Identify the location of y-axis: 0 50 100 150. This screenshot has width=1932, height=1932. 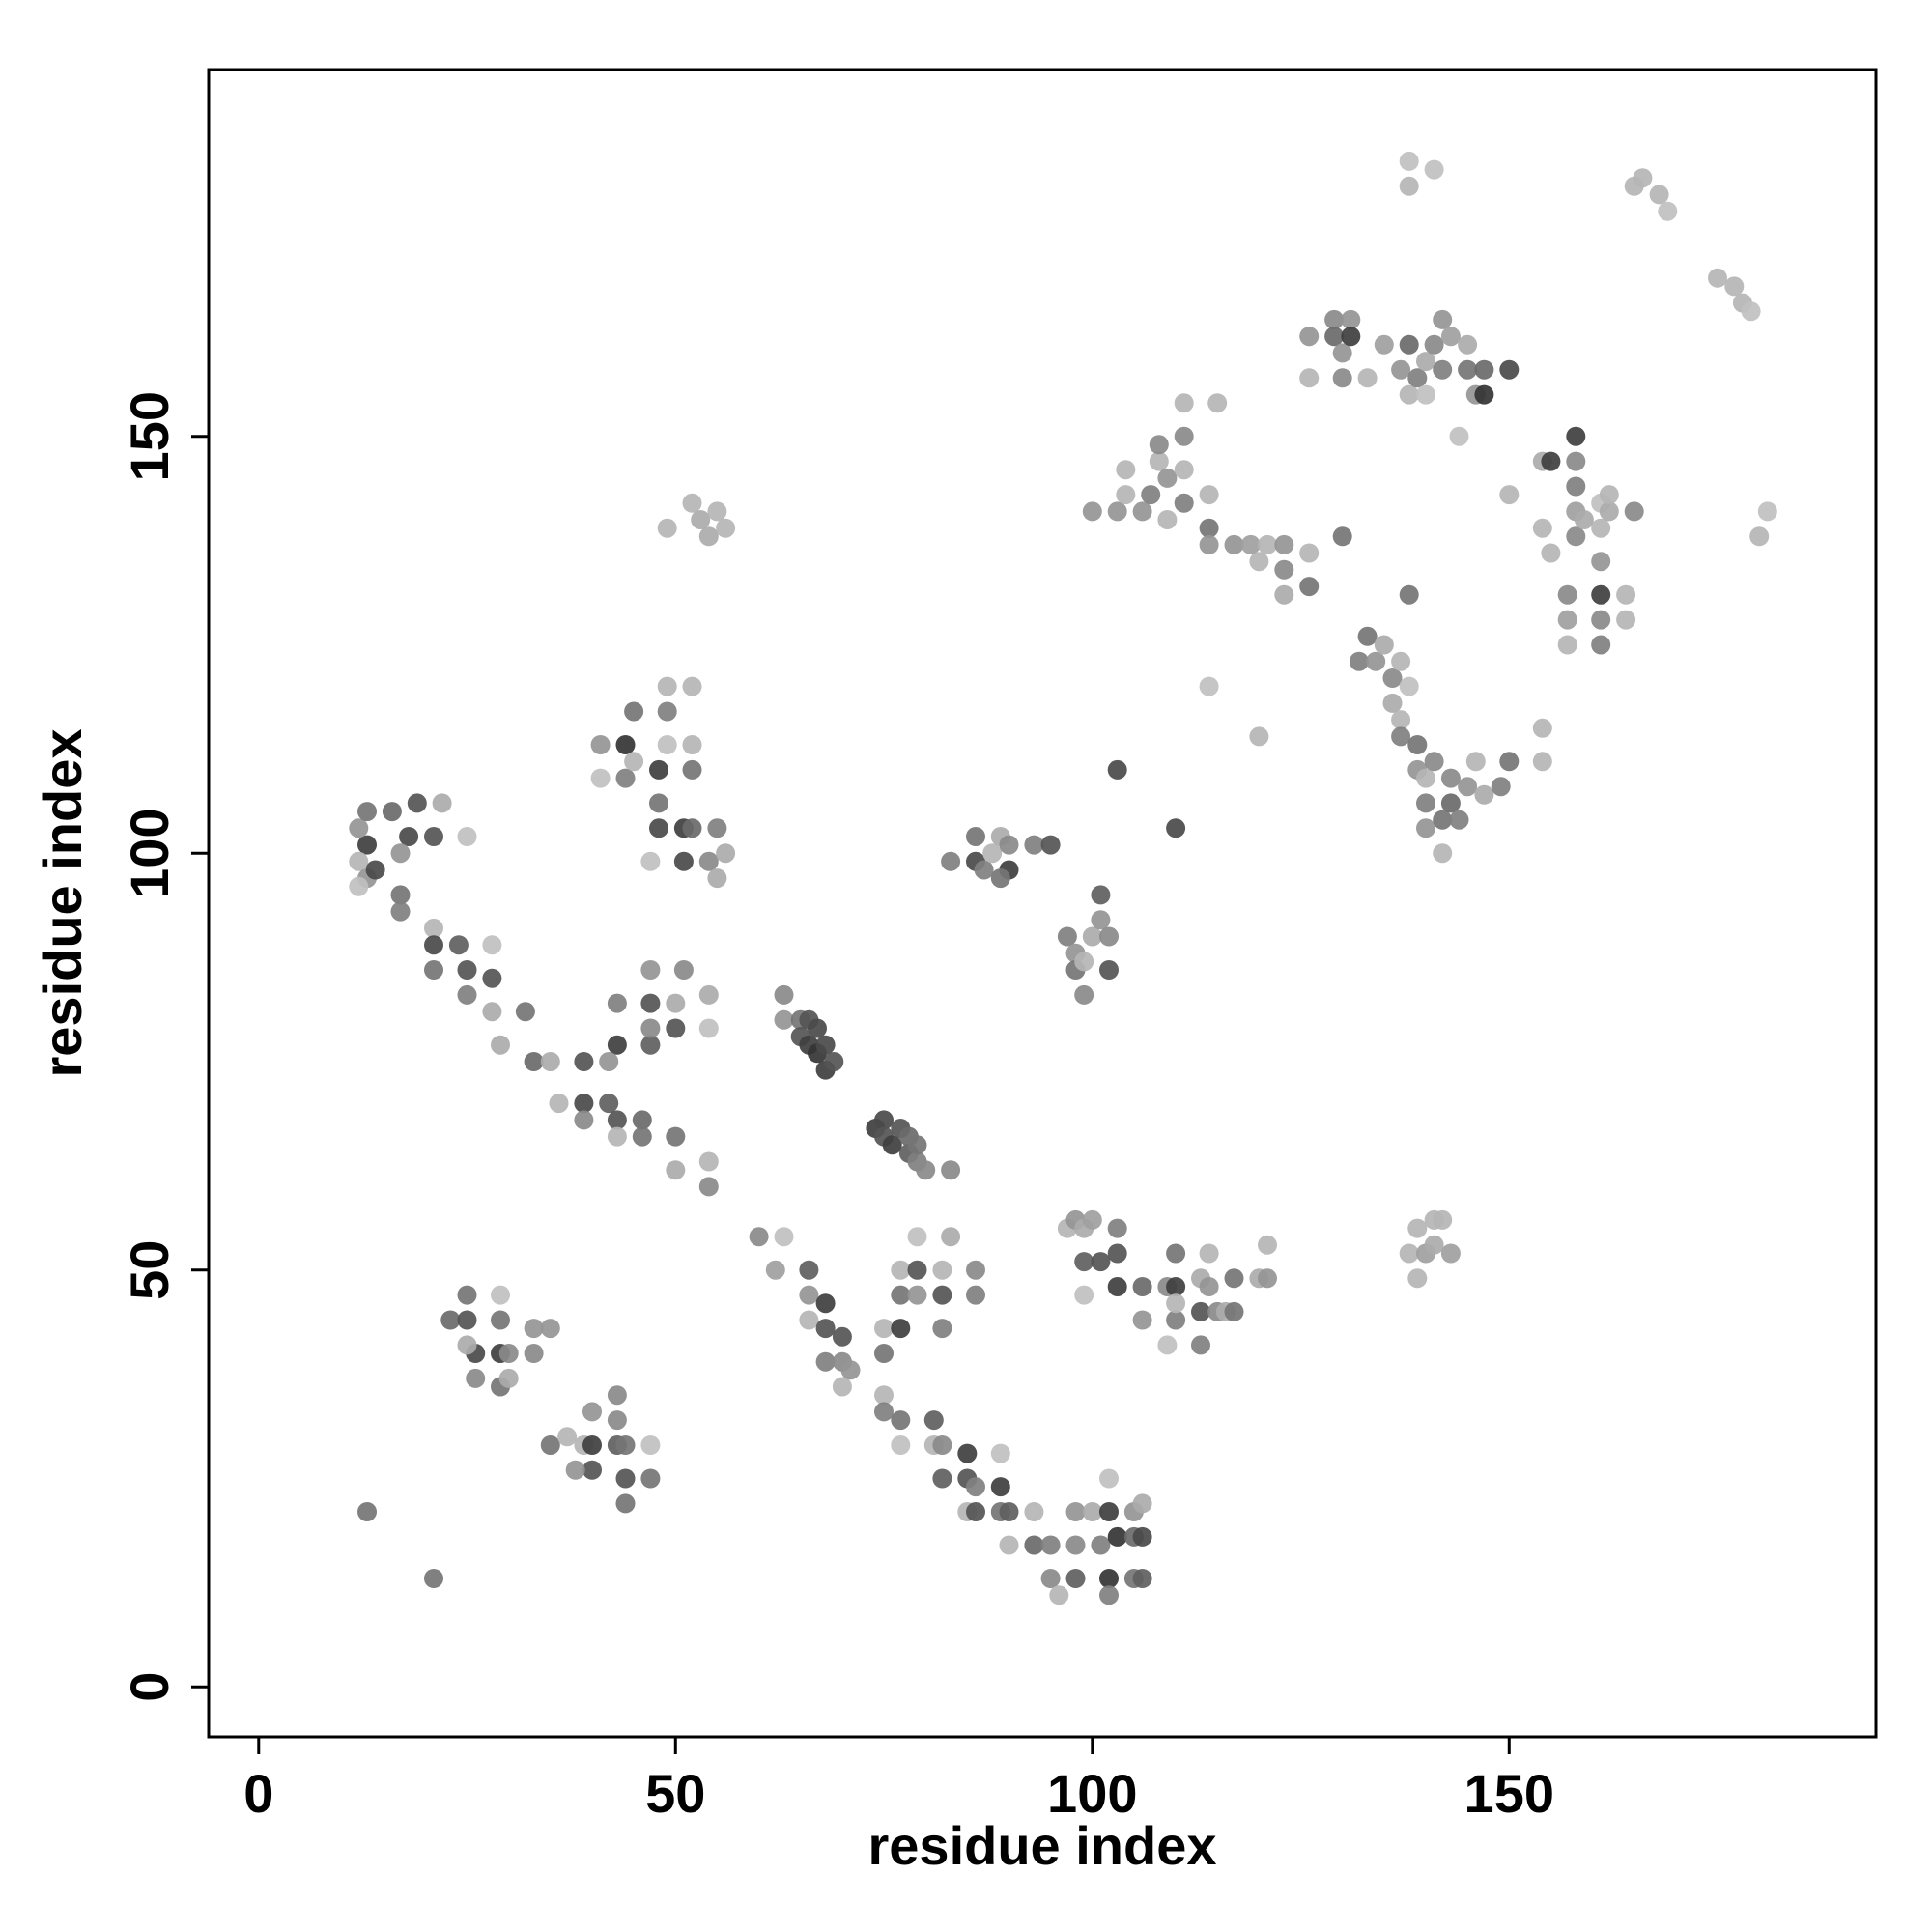
(164, 1046).